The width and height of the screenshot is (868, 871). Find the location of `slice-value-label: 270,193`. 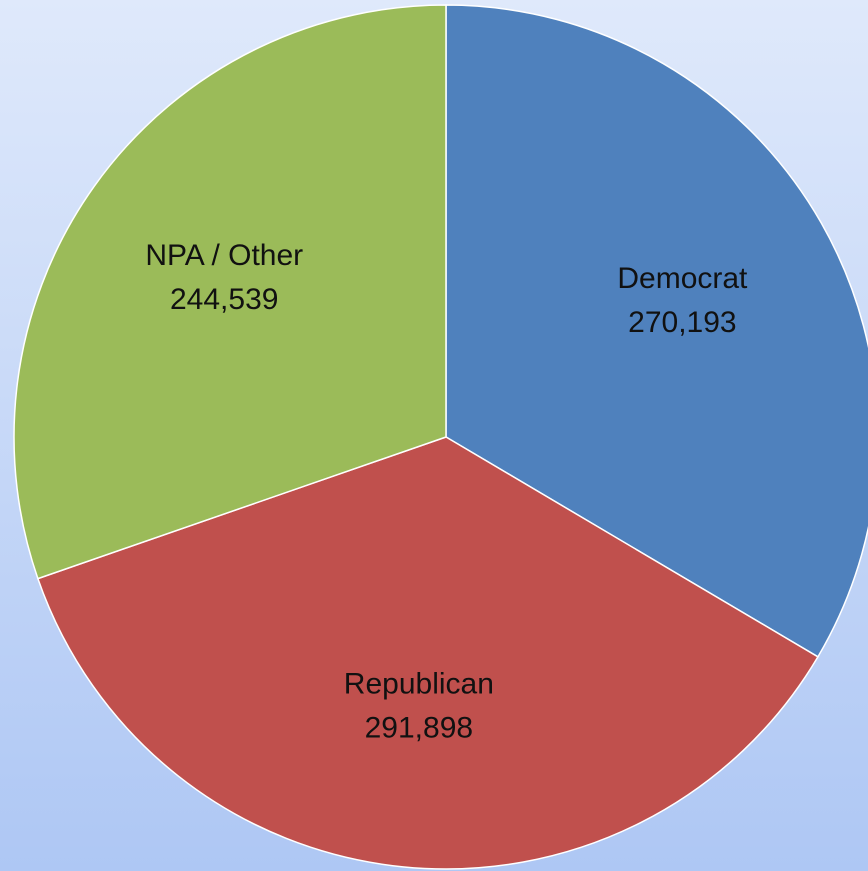

slice-value-label: 270,193 is located at coordinates (682, 322).